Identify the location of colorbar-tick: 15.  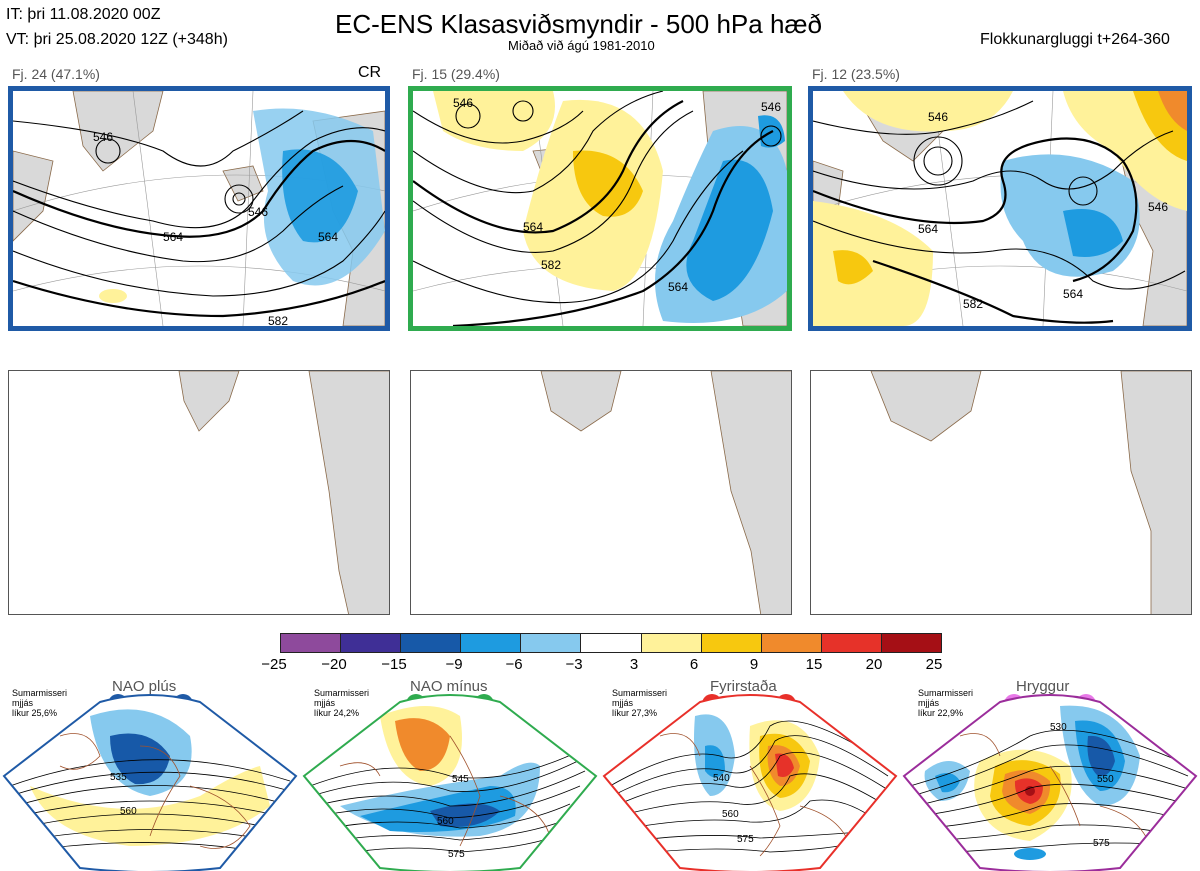
(814, 664).